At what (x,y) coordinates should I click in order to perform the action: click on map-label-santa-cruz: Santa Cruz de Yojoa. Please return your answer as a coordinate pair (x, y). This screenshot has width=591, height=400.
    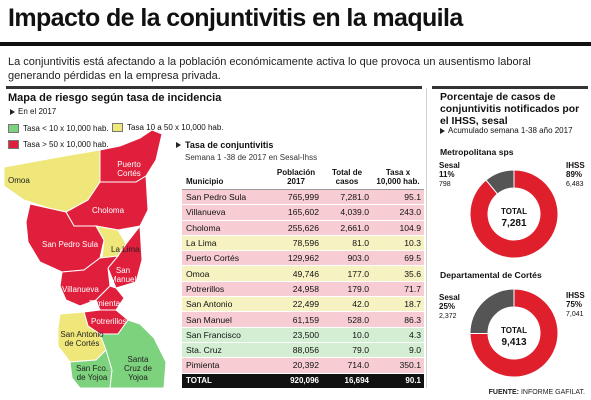
    Looking at the image, I should click on (137, 368).